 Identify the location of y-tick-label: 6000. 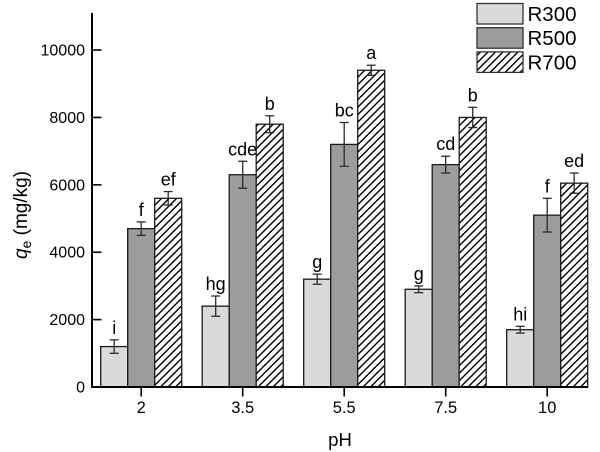
(67, 185).